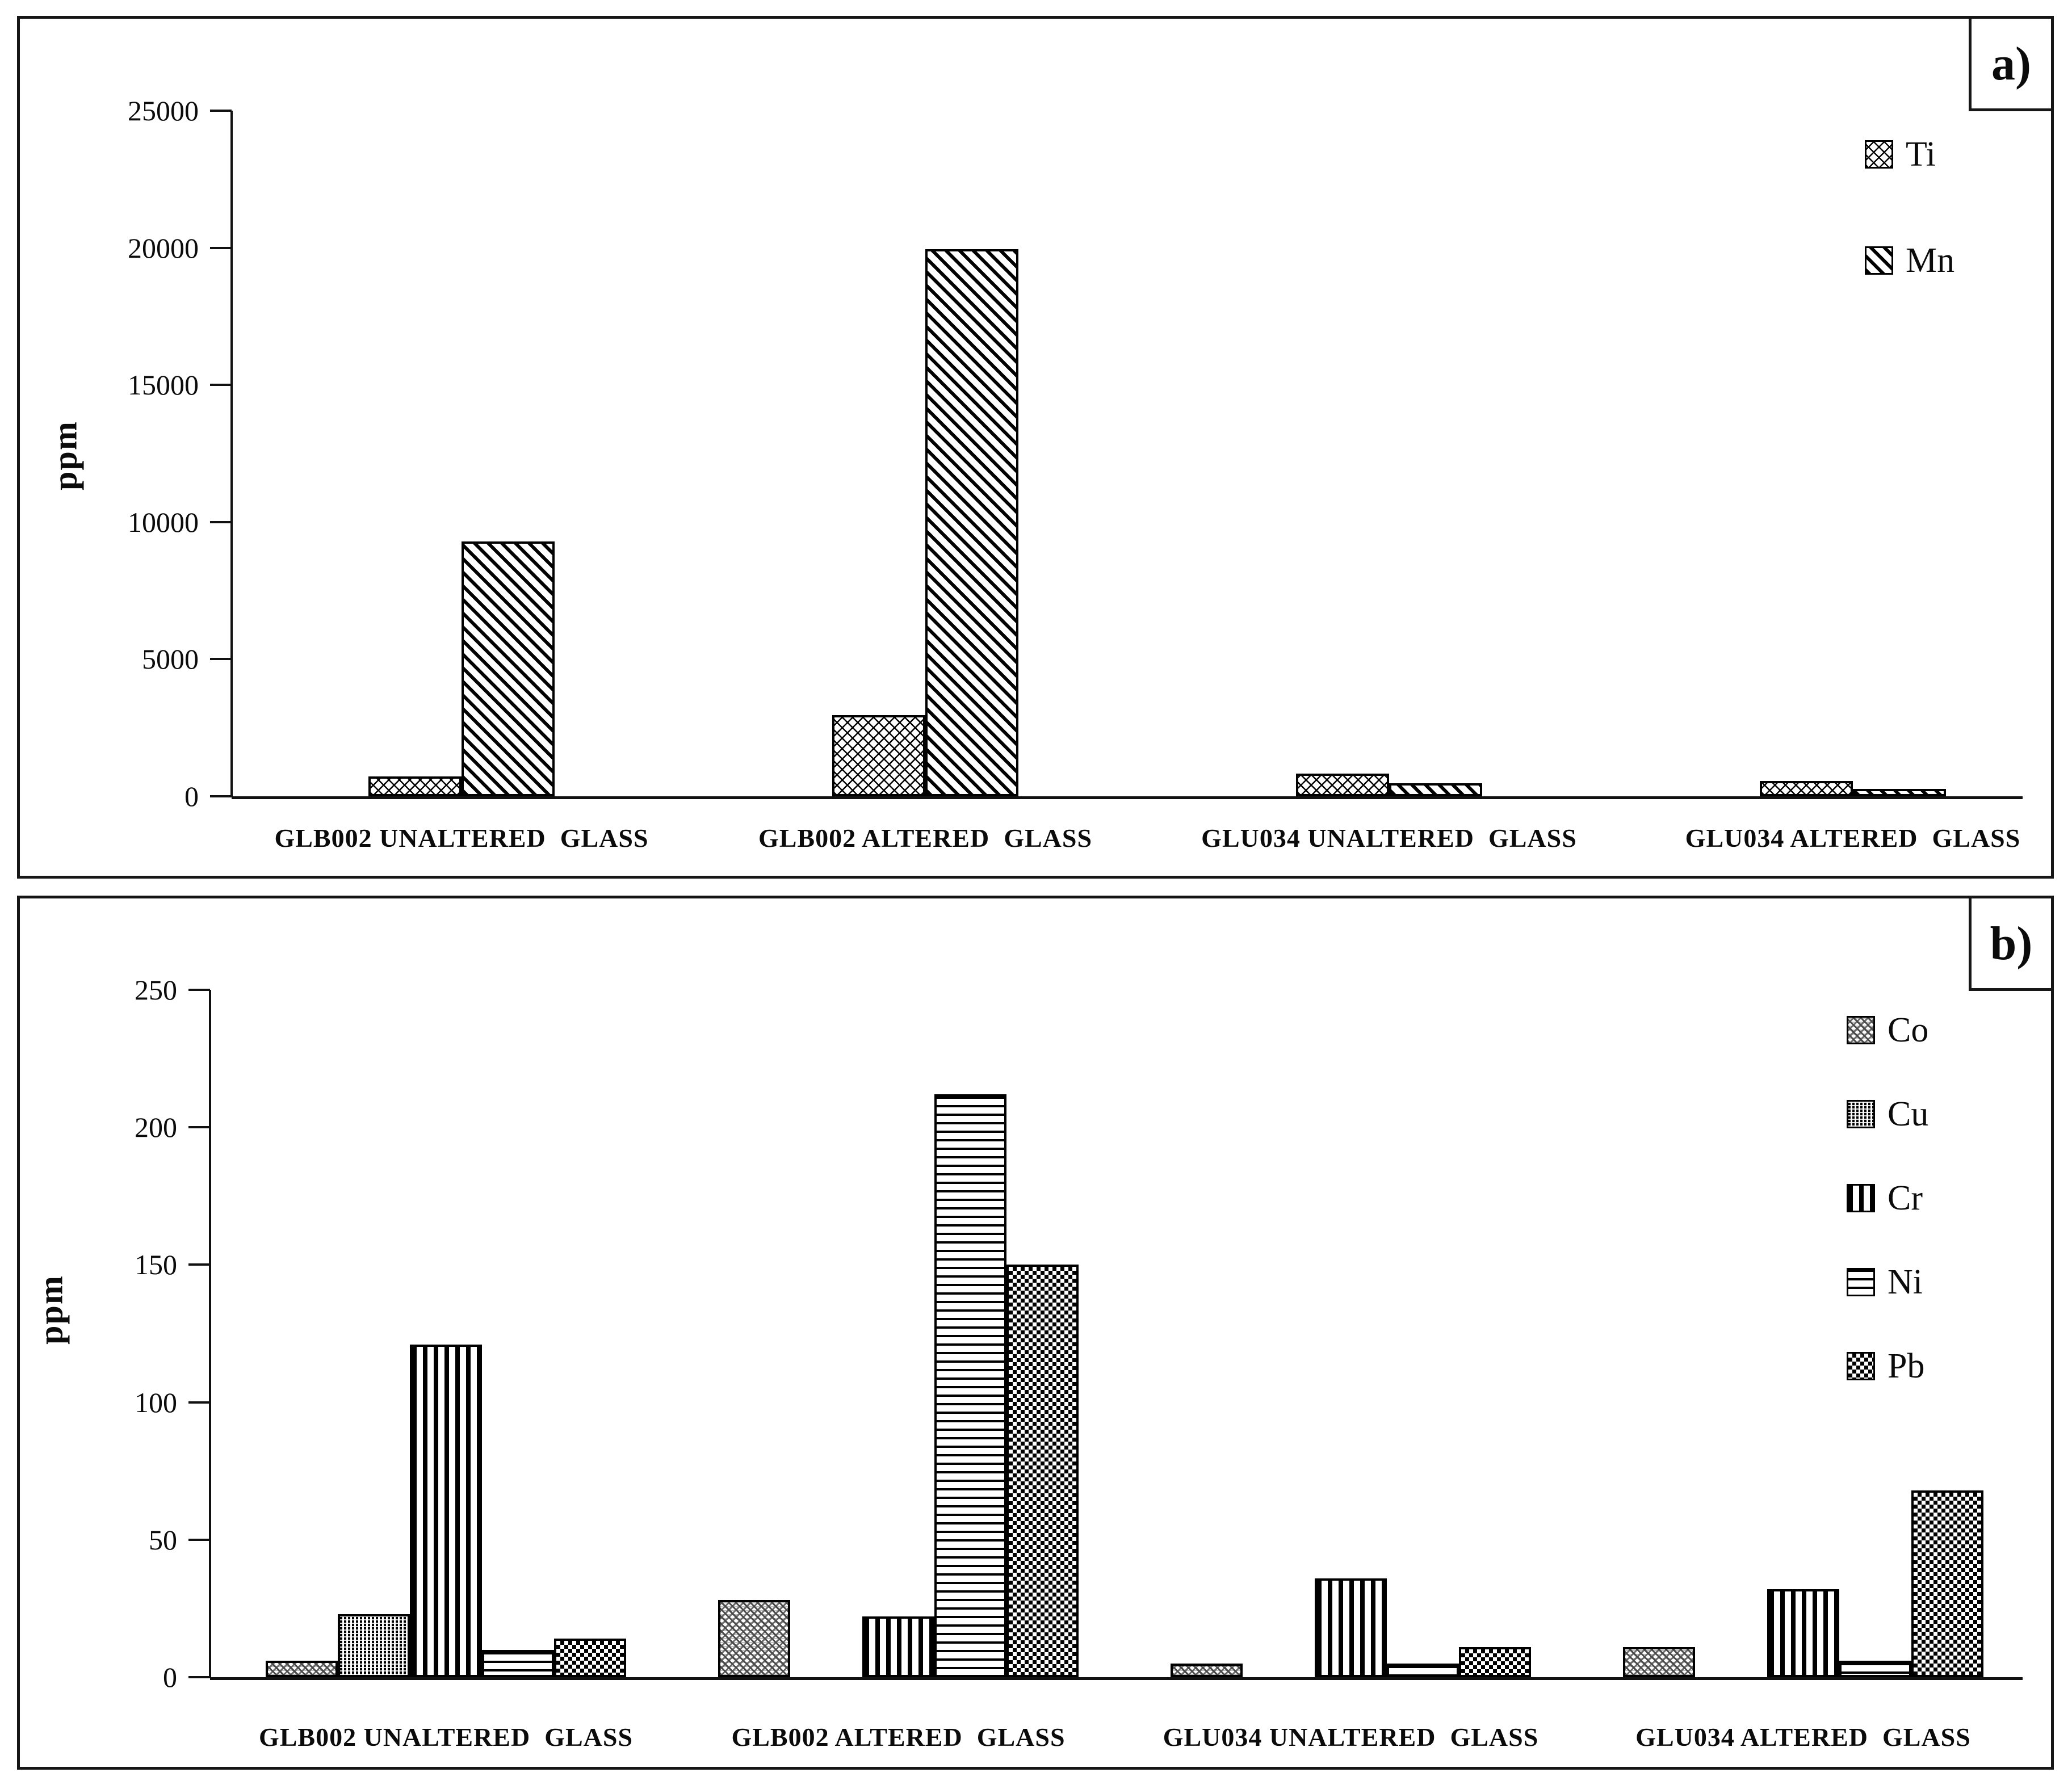  Describe the element at coordinates (1921, 154) in the screenshot. I see `legend-label-Ti: Ti` at that location.